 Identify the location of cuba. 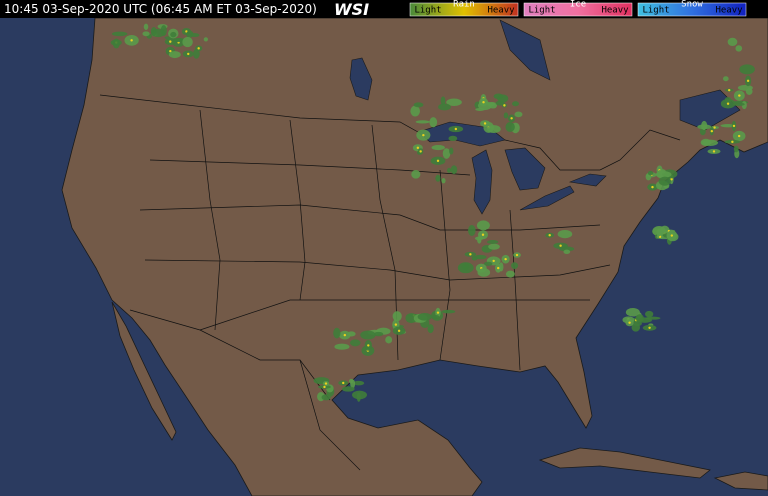
(624, 463).